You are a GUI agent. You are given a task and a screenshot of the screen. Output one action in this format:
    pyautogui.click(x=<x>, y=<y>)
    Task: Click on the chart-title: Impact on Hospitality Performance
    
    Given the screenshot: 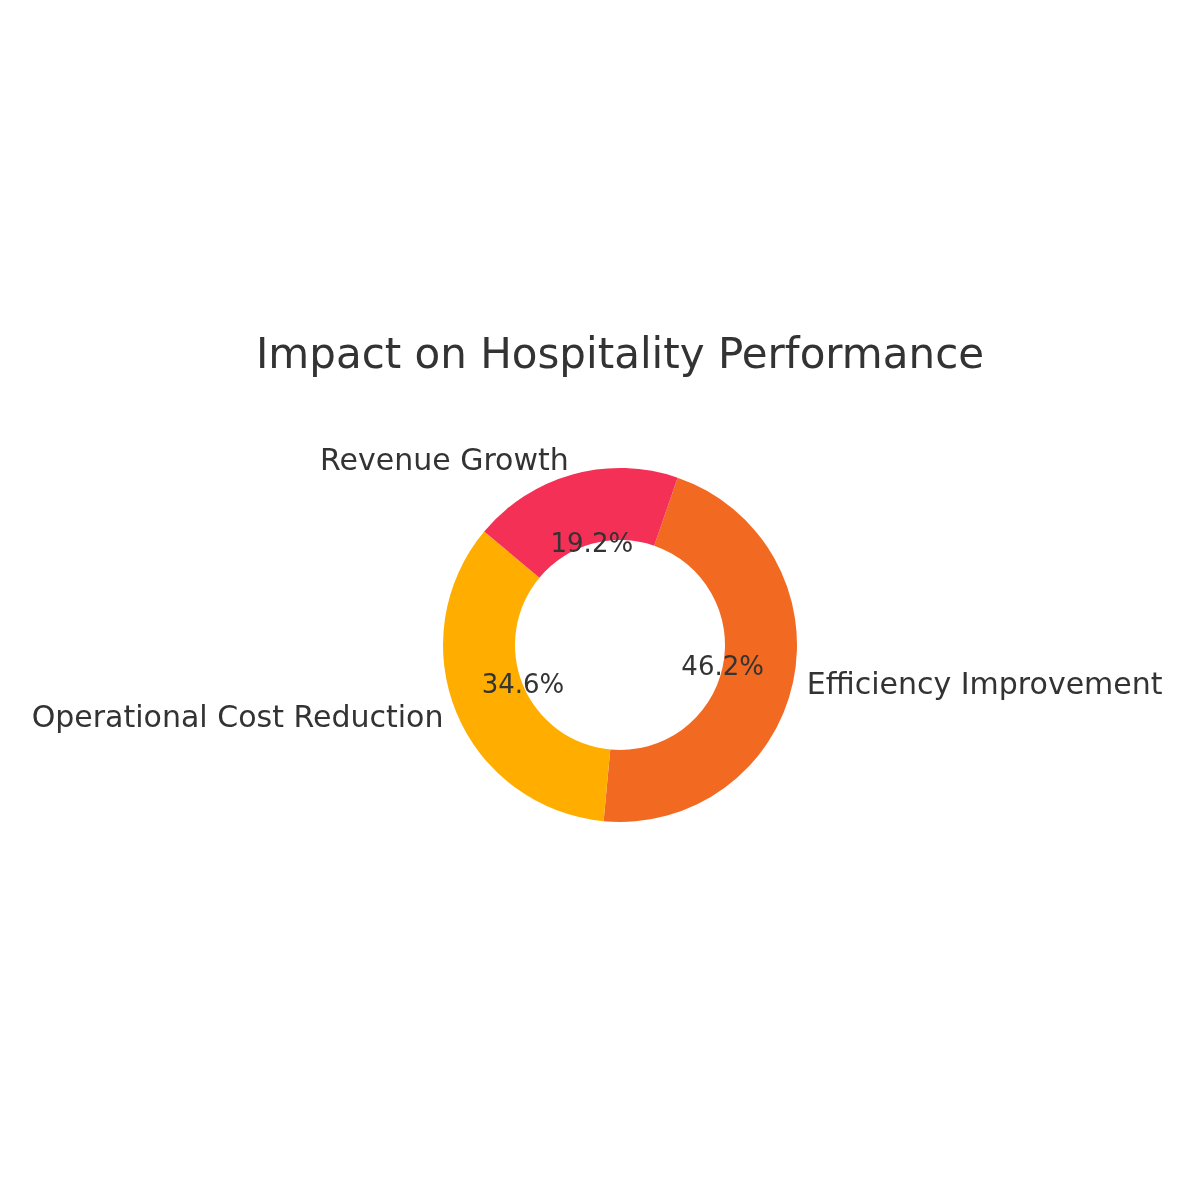 What is the action you would take?
    pyautogui.click(x=620, y=353)
    